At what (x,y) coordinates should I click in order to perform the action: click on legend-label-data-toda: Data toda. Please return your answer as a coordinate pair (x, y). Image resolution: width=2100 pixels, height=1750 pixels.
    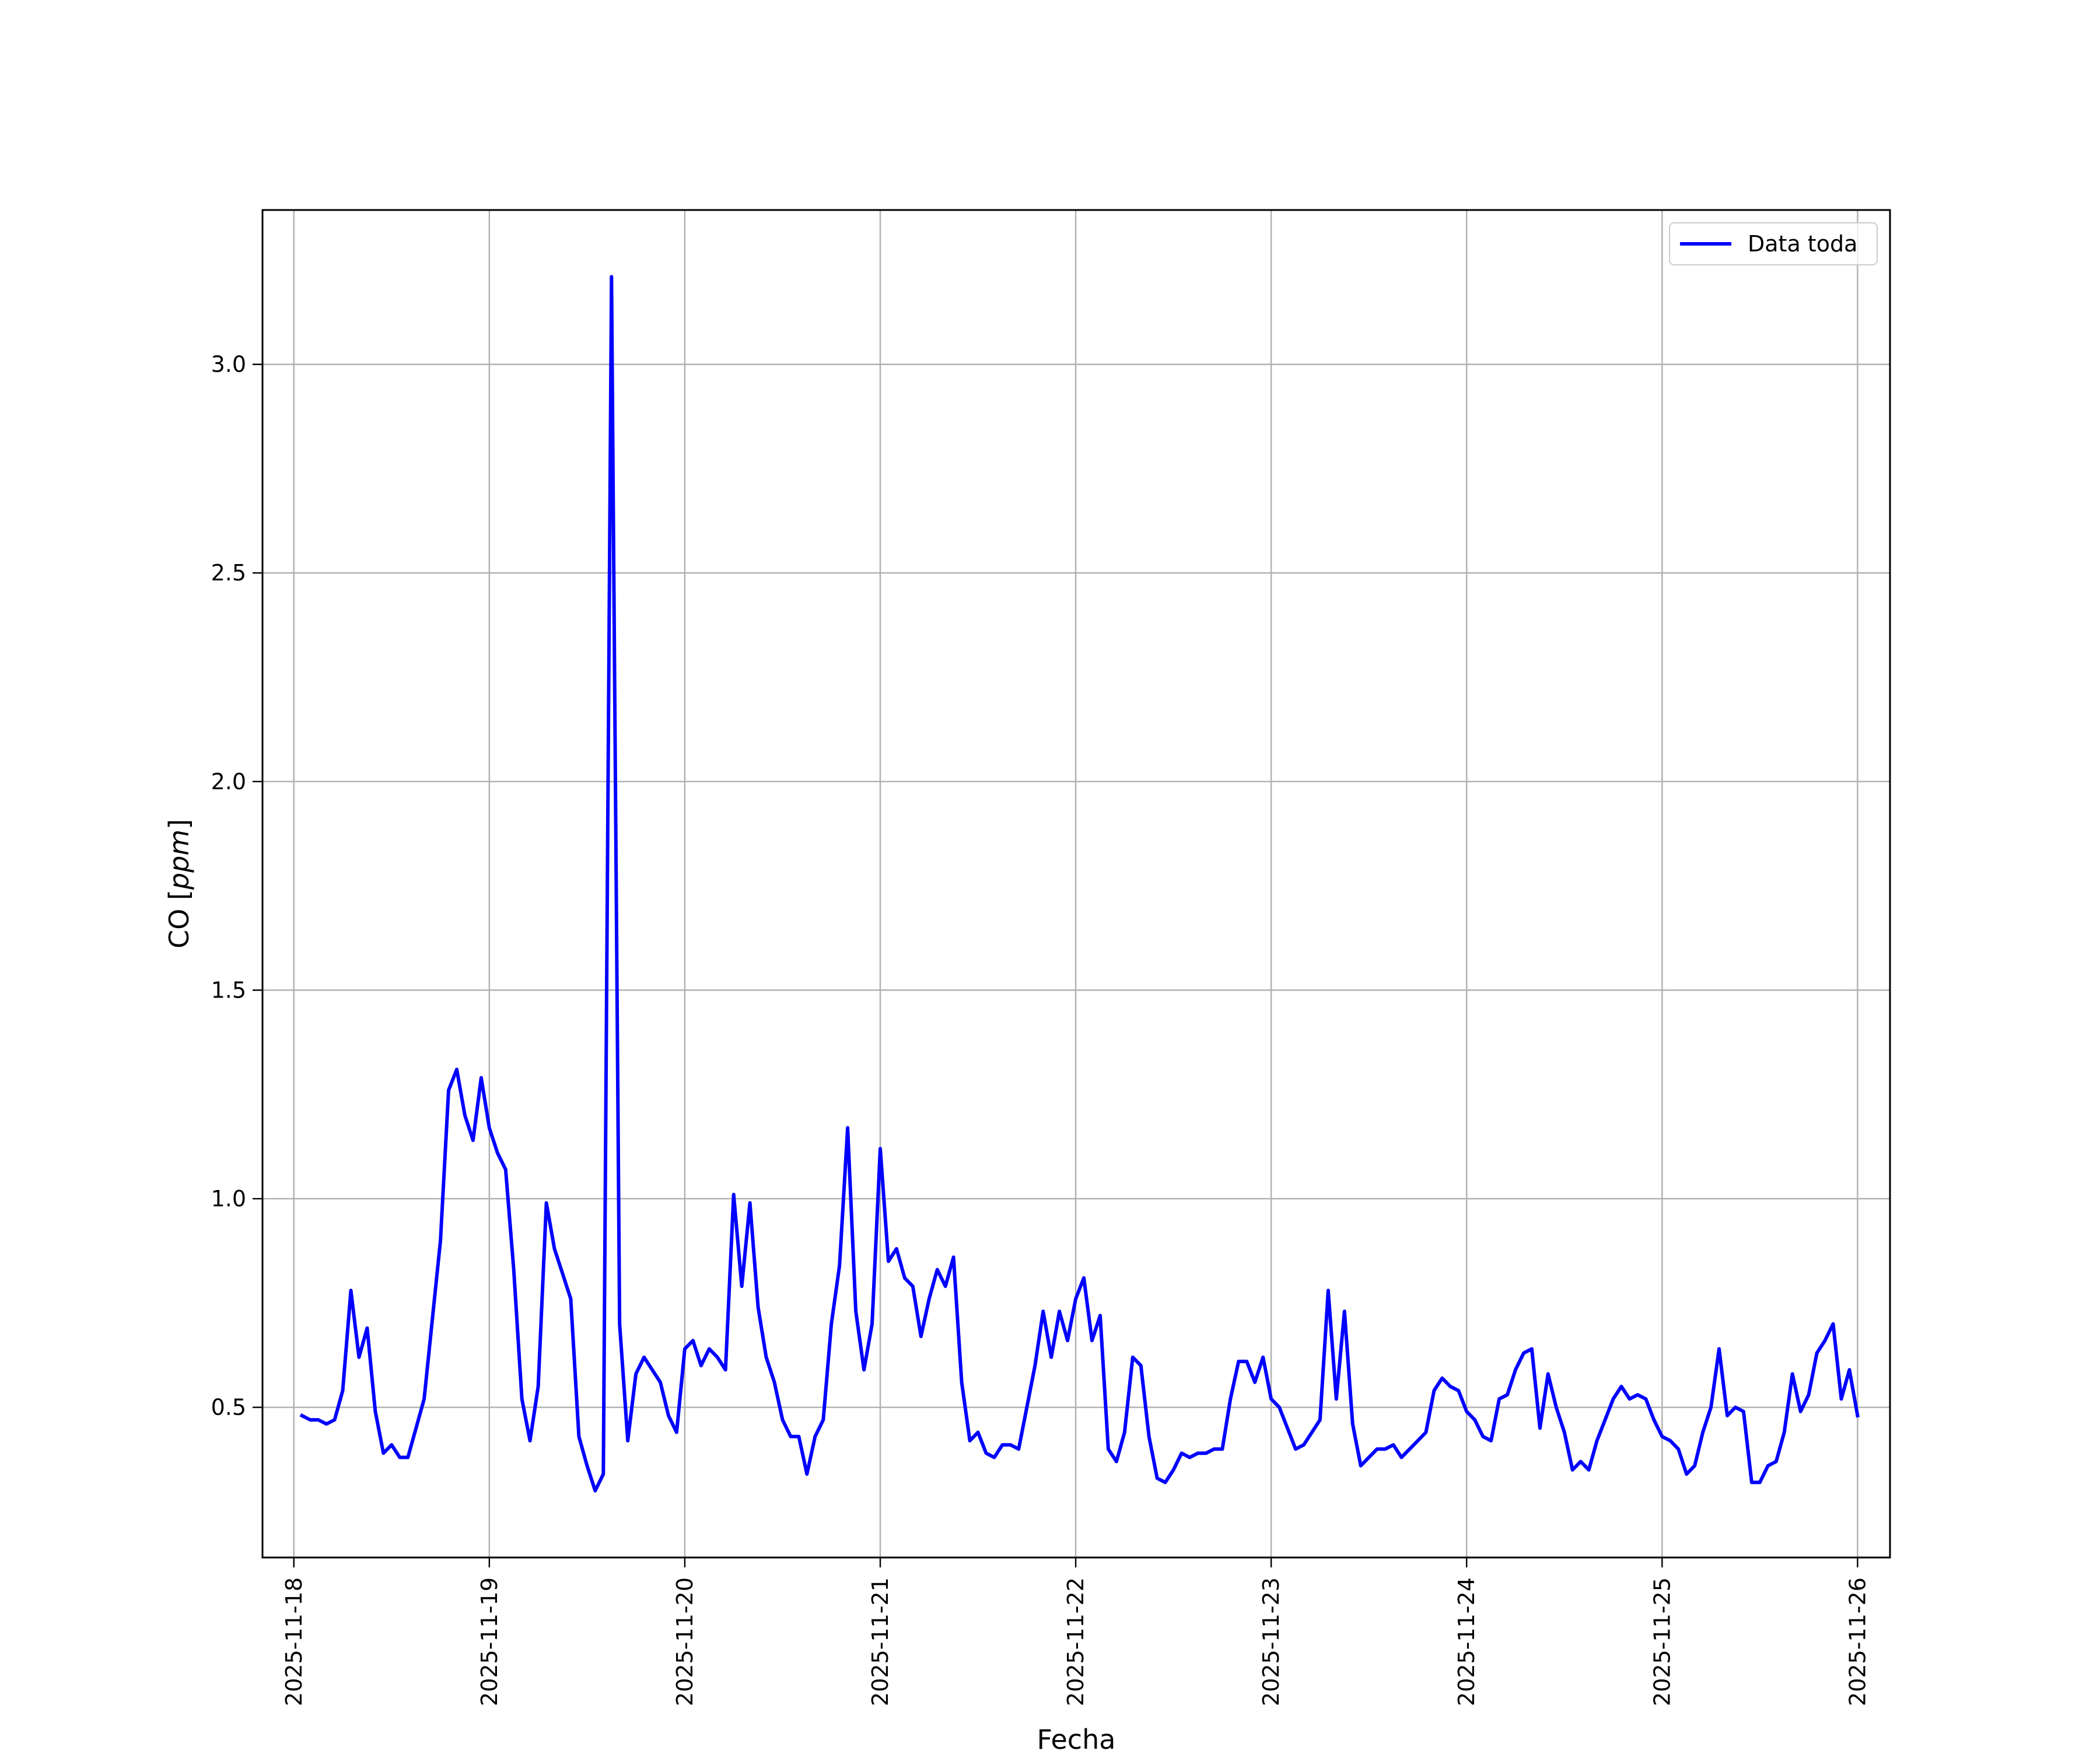
    Looking at the image, I should click on (1803, 244).